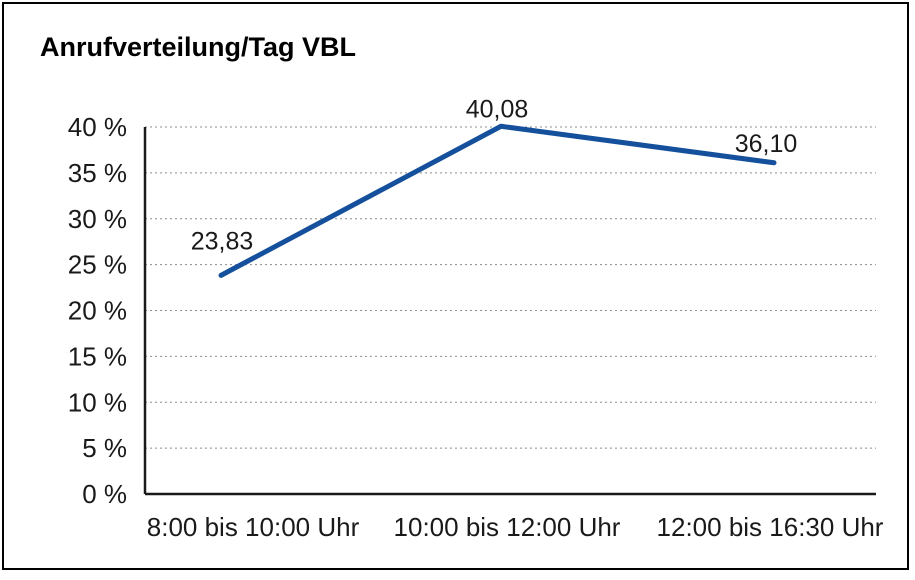 This screenshot has width=915, height=580. What do you see at coordinates (97, 402) in the screenshot?
I see `y-tick-label: 10 %` at bounding box center [97, 402].